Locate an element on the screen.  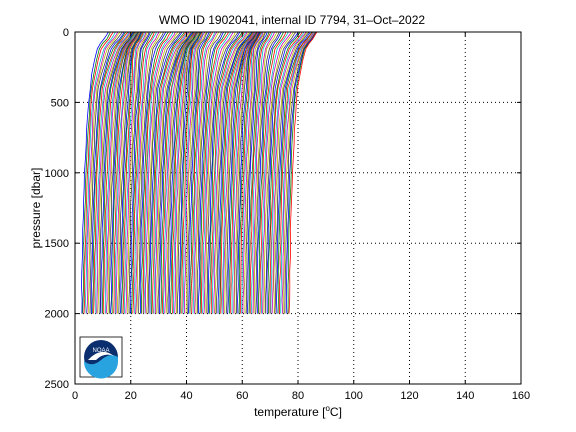
x-tick-label: 60 is located at coordinates (242, 396).